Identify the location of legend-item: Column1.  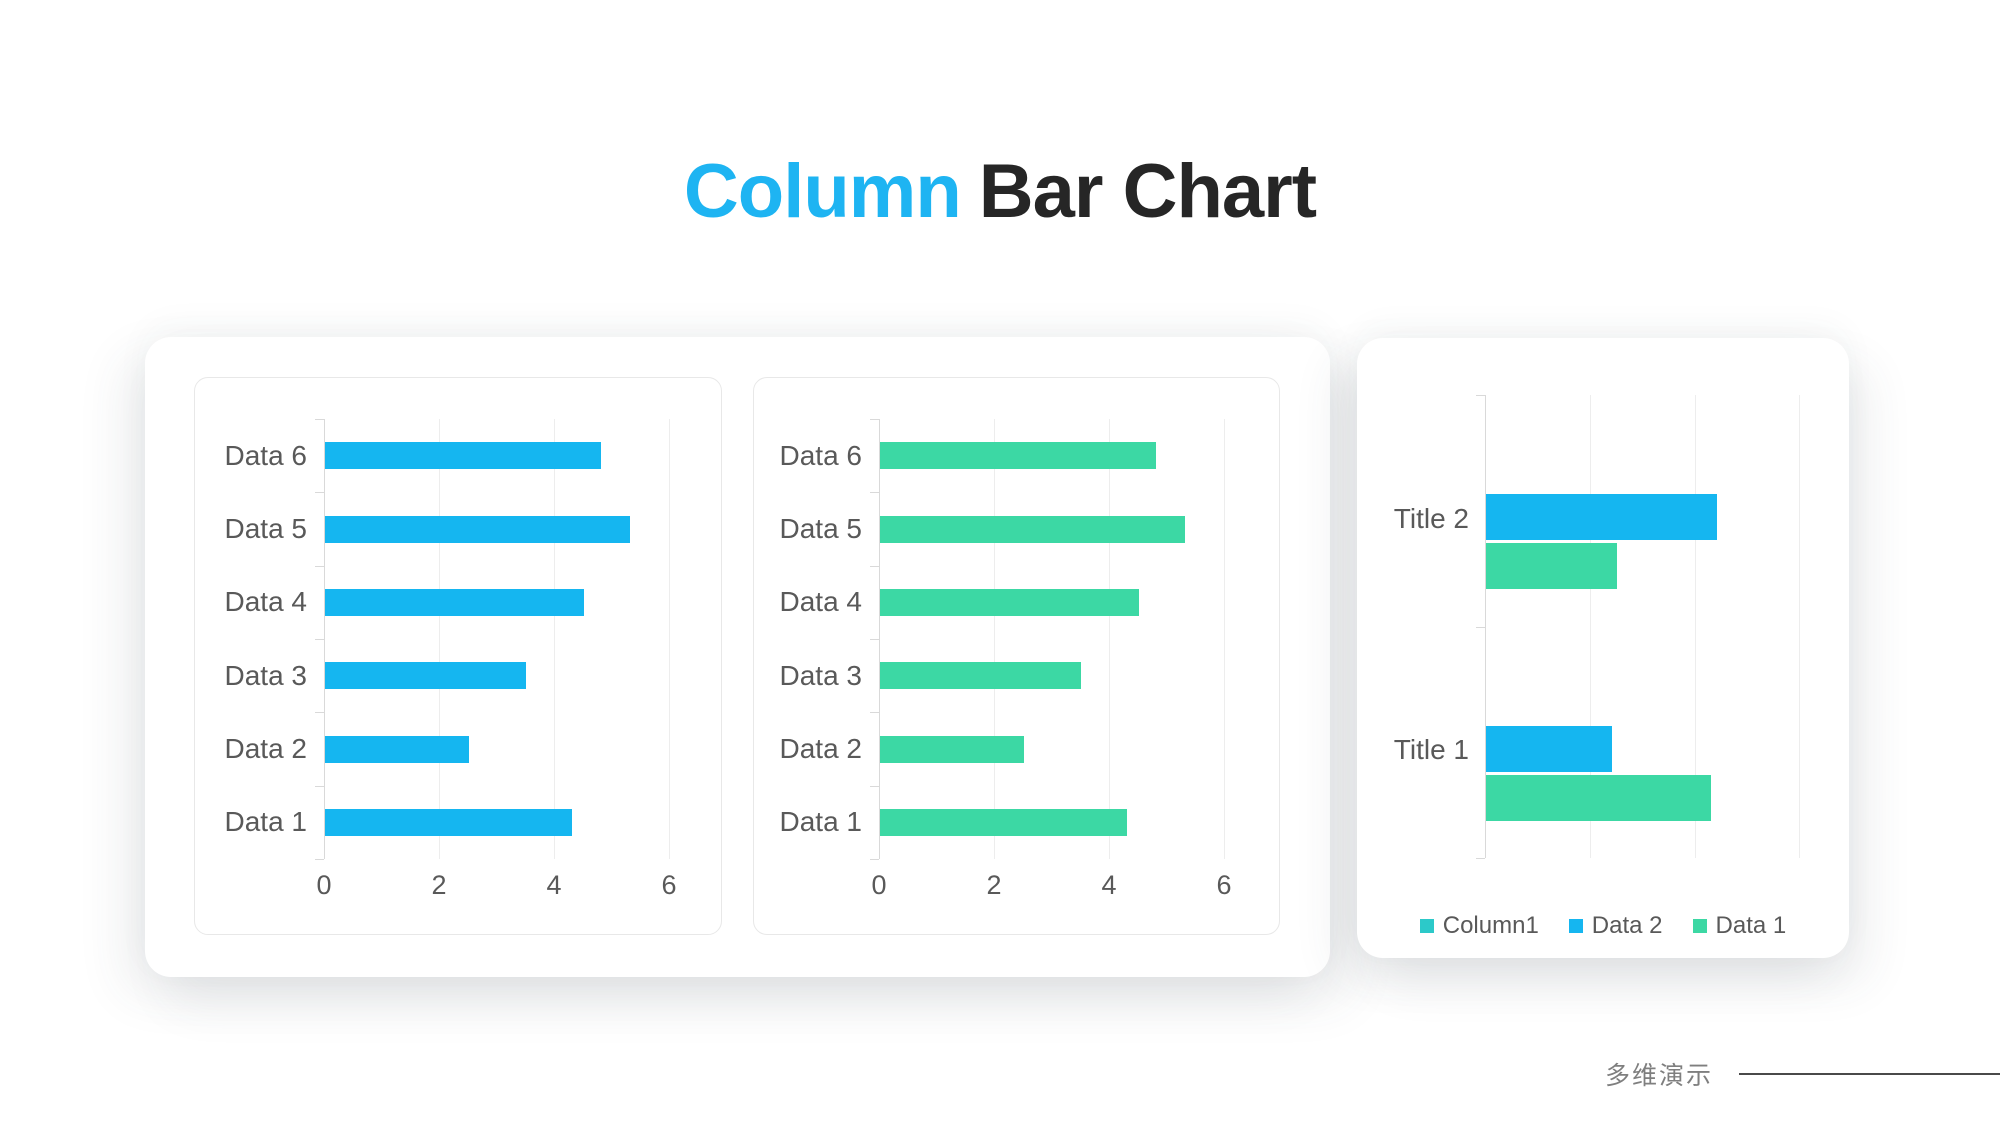
(1479, 925).